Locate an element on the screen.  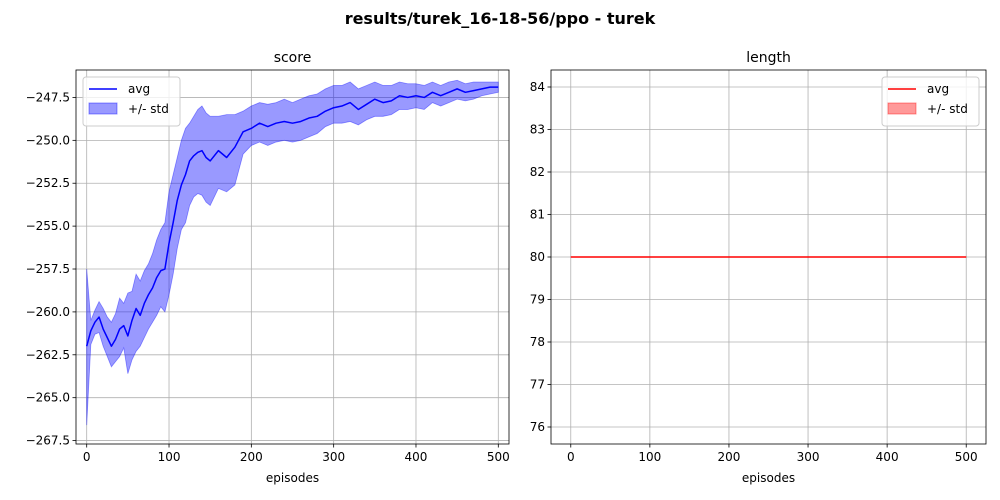
length-ytick-label-7: 83 is located at coordinates (537, 130).